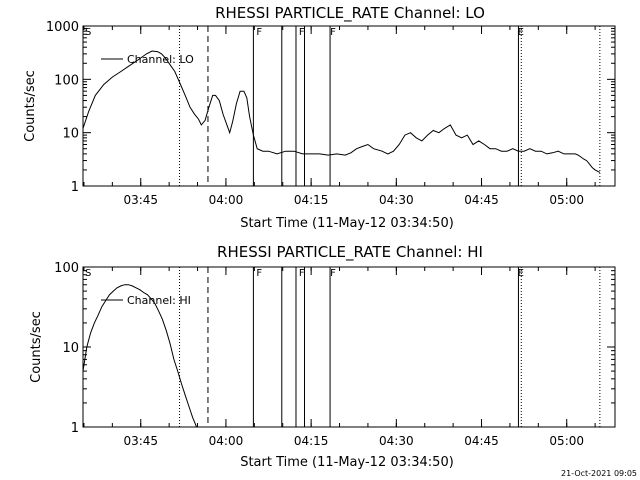 The width and height of the screenshot is (640, 480). Describe the element at coordinates (30, 106) in the screenshot. I see `lo-y-axis-label: Counts/sec` at that location.